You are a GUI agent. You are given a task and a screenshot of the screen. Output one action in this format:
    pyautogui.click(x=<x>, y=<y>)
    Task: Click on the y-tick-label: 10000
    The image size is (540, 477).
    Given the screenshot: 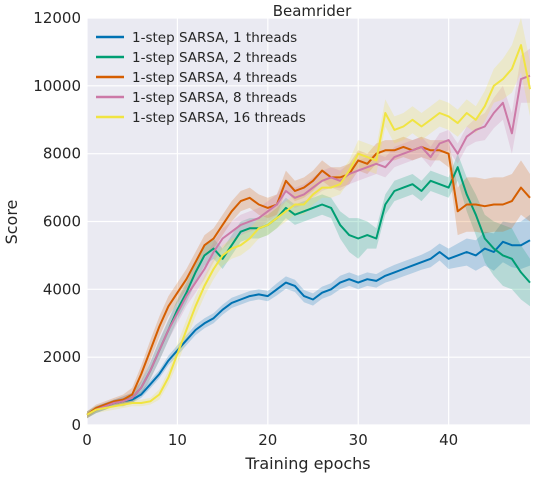 What is the action you would take?
    pyautogui.click(x=57, y=86)
    